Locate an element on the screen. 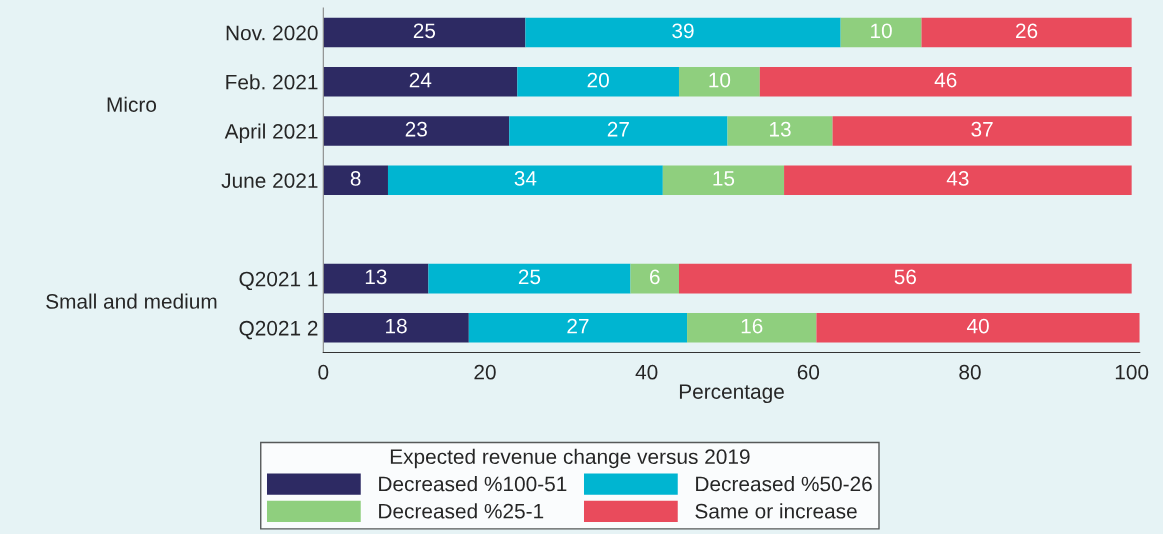  x-tick-label: 40 is located at coordinates (646, 372).